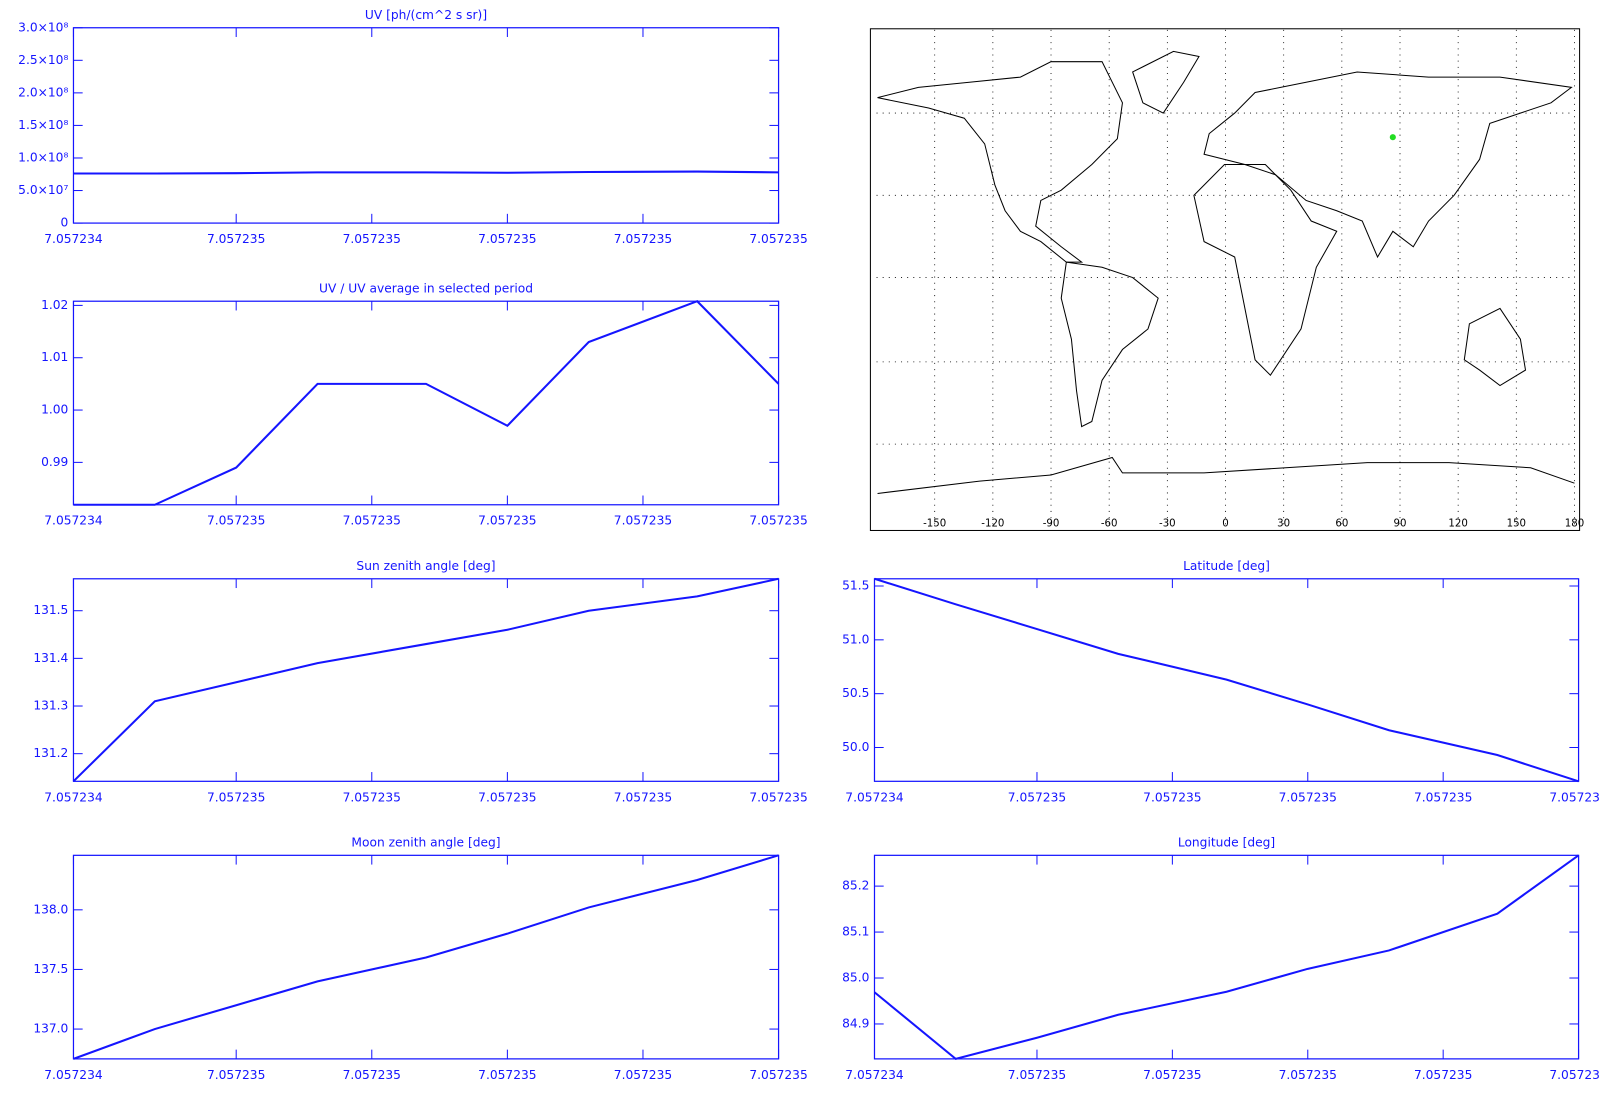 This screenshot has width=1600, height=1100. Describe the element at coordinates (426, 288) in the screenshot. I see `chart-title: UV / UV average in selected period` at that location.